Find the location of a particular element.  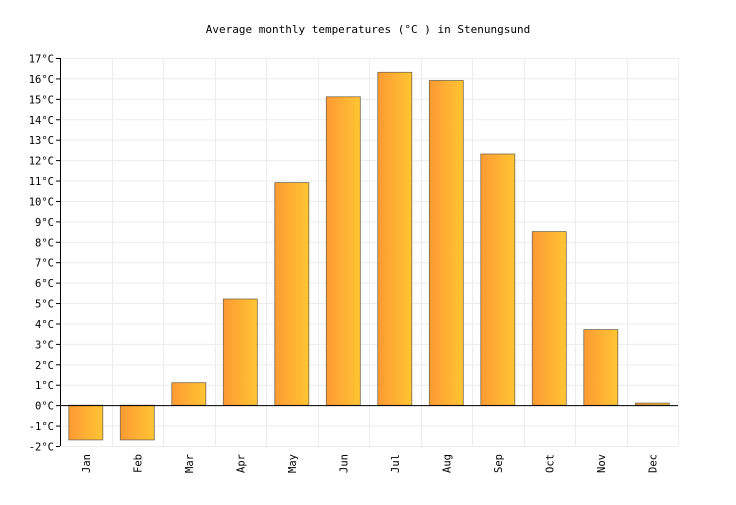

bar-jul is located at coordinates (395, 238).